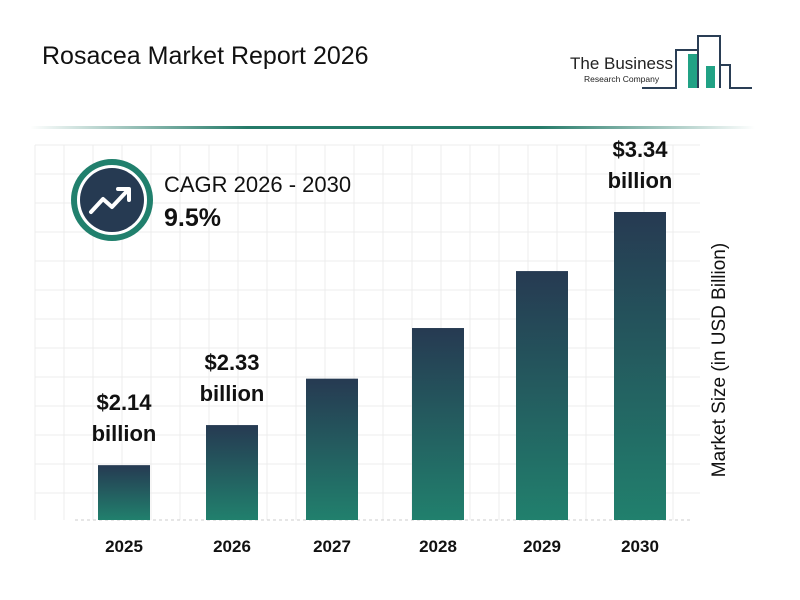  I want to click on bar-2027, so click(332, 449).